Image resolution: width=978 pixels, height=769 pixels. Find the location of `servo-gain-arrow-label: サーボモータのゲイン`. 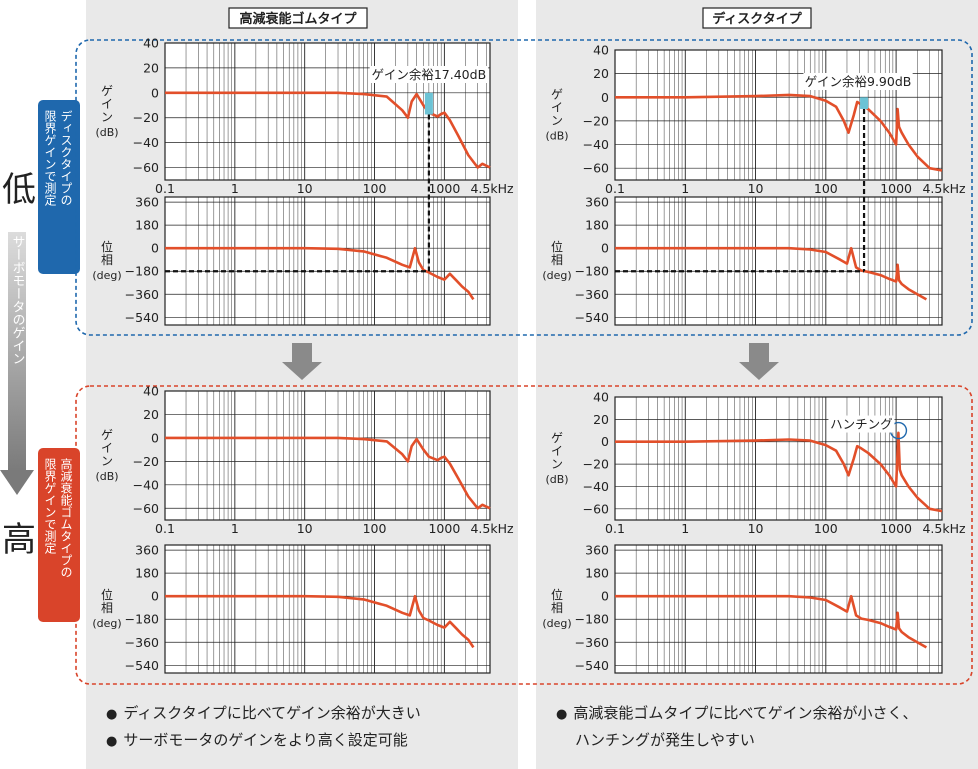

servo-gain-arrow-label: サーボモータのゲイン is located at coordinates (18, 300).